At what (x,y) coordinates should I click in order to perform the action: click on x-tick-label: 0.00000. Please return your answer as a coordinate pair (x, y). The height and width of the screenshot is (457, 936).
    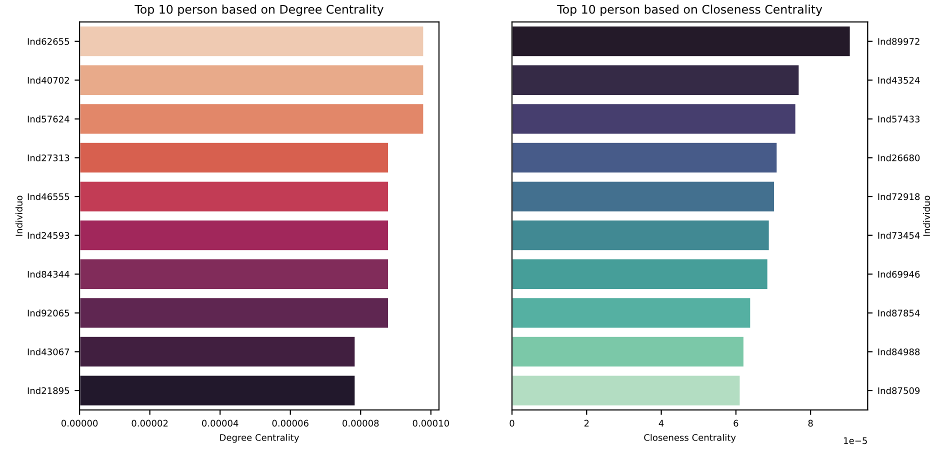
    Looking at the image, I should click on (79, 423).